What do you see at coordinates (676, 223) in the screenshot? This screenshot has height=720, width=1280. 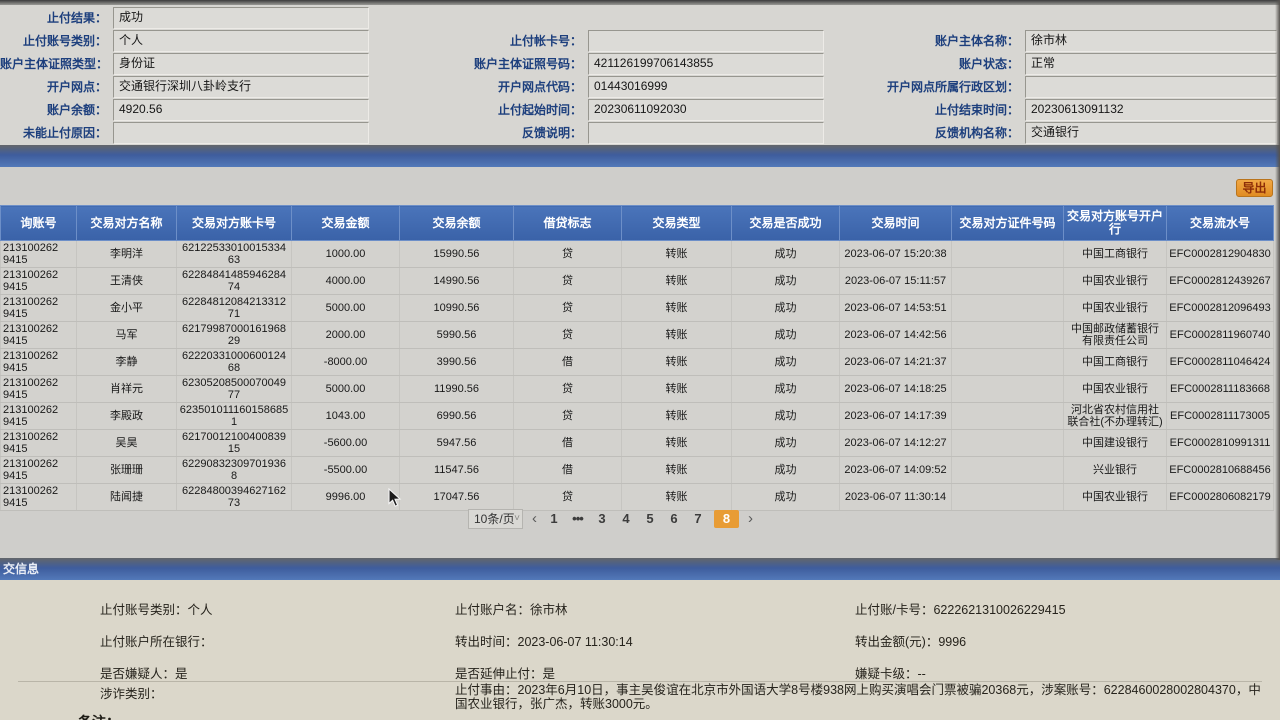 I see `column-header: 交易类型` at bounding box center [676, 223].